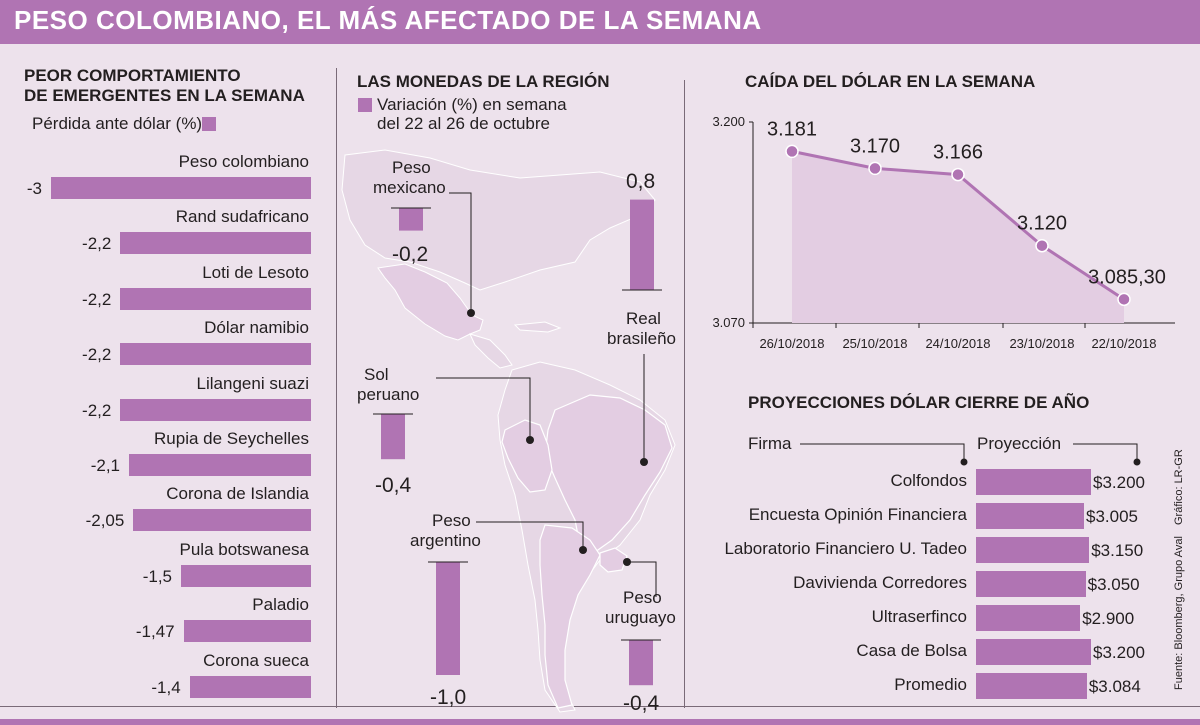 The width and height of the screenshot is (1200, 725). I want to click on x-tick-label: 26/10/2018, so click(791, 343).